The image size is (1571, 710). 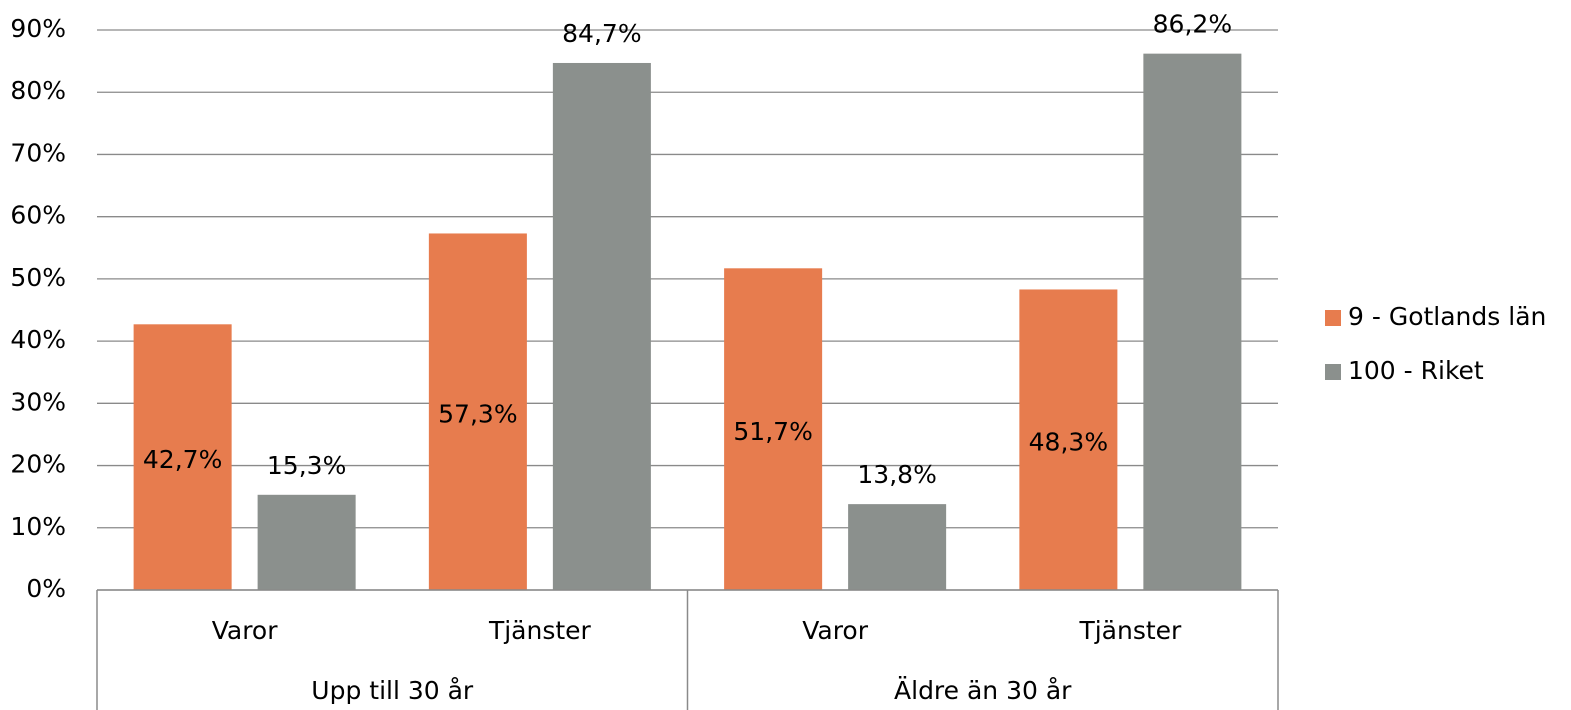 What do you see at coordinates (38, 215) in the screenshot?
I see `y-tick-label: 60%` at bounding box center [38, 215].